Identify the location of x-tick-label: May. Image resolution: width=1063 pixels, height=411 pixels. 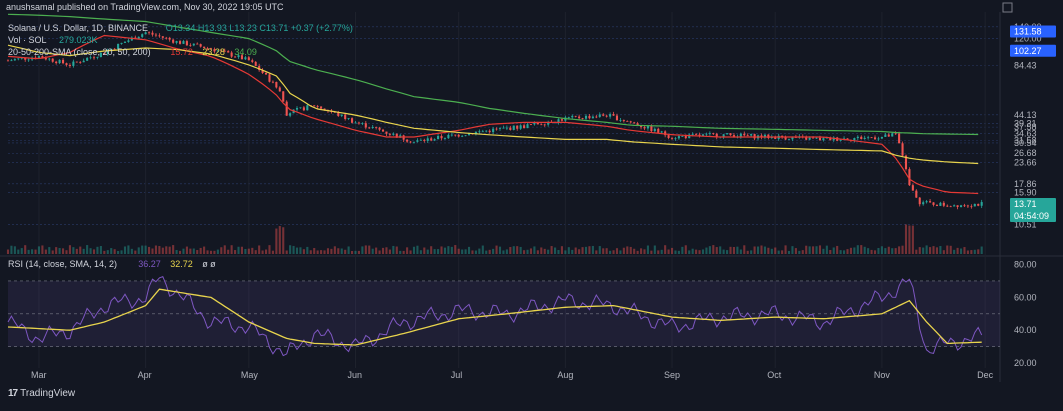
(250, 375).